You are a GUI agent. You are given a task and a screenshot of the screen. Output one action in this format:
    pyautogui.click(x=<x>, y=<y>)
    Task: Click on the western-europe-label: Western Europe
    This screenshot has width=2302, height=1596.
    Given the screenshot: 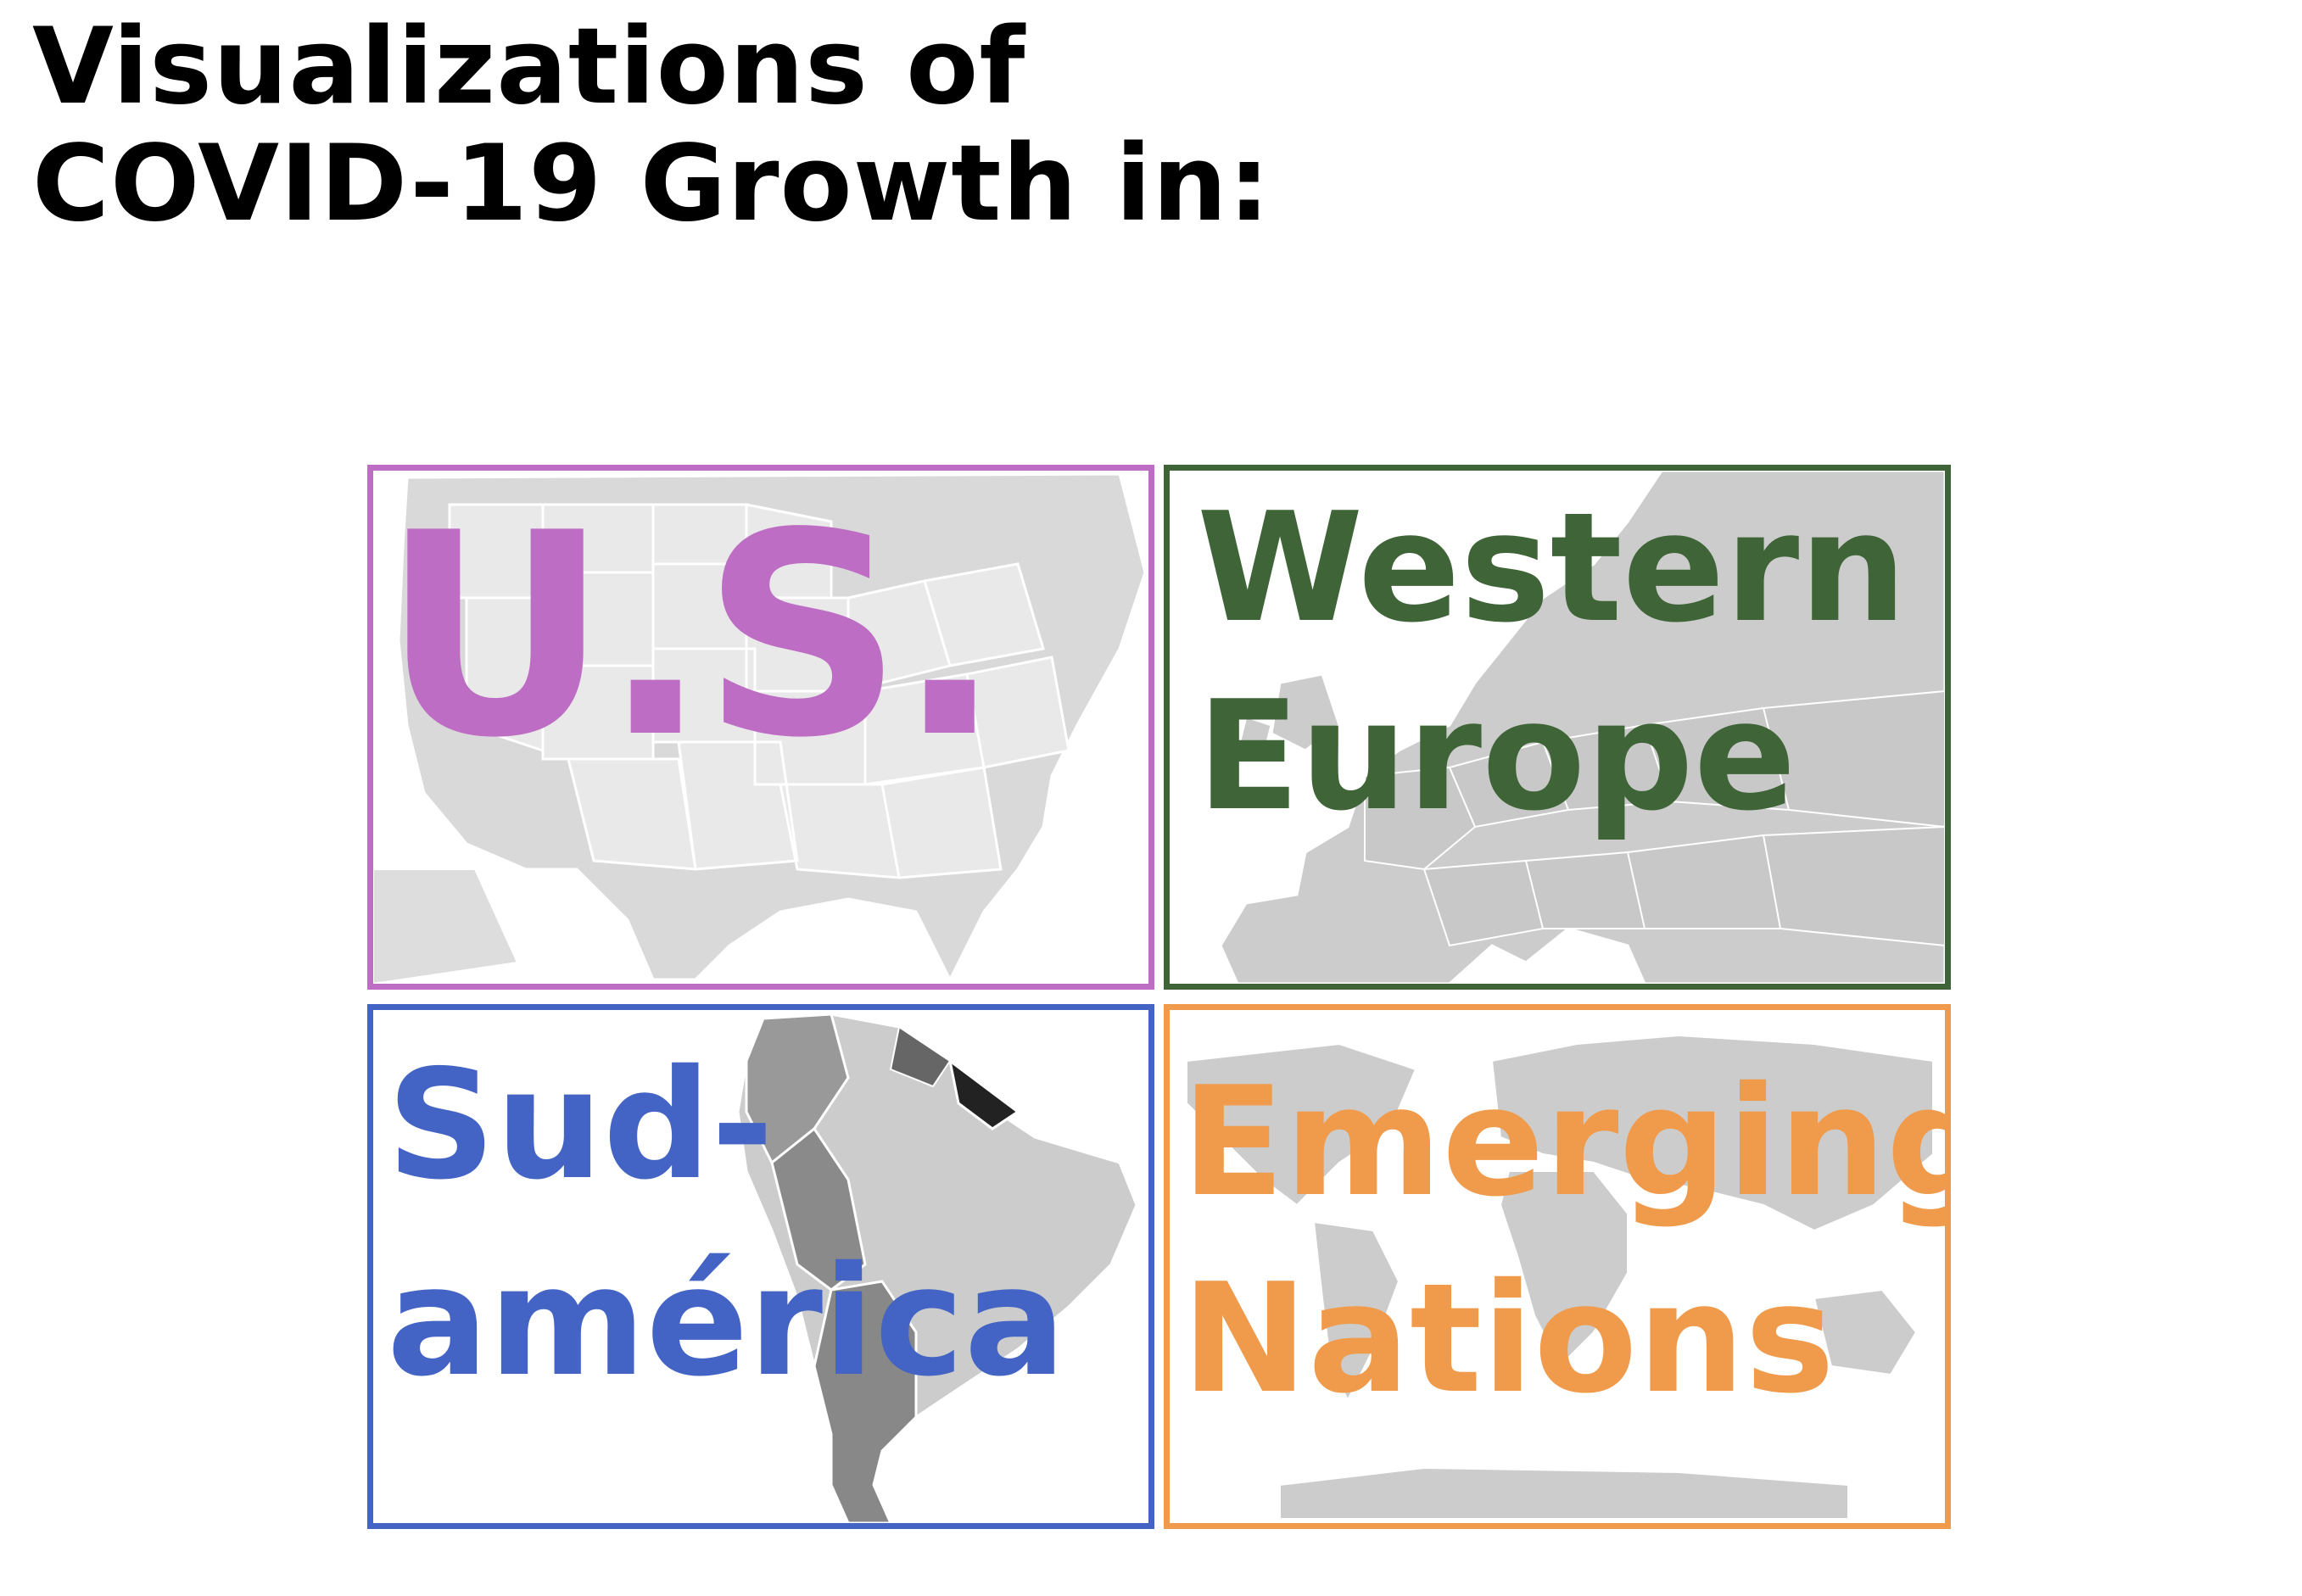 What is the action you would take?
    pyautogui.click(x=1552, y=662)
    